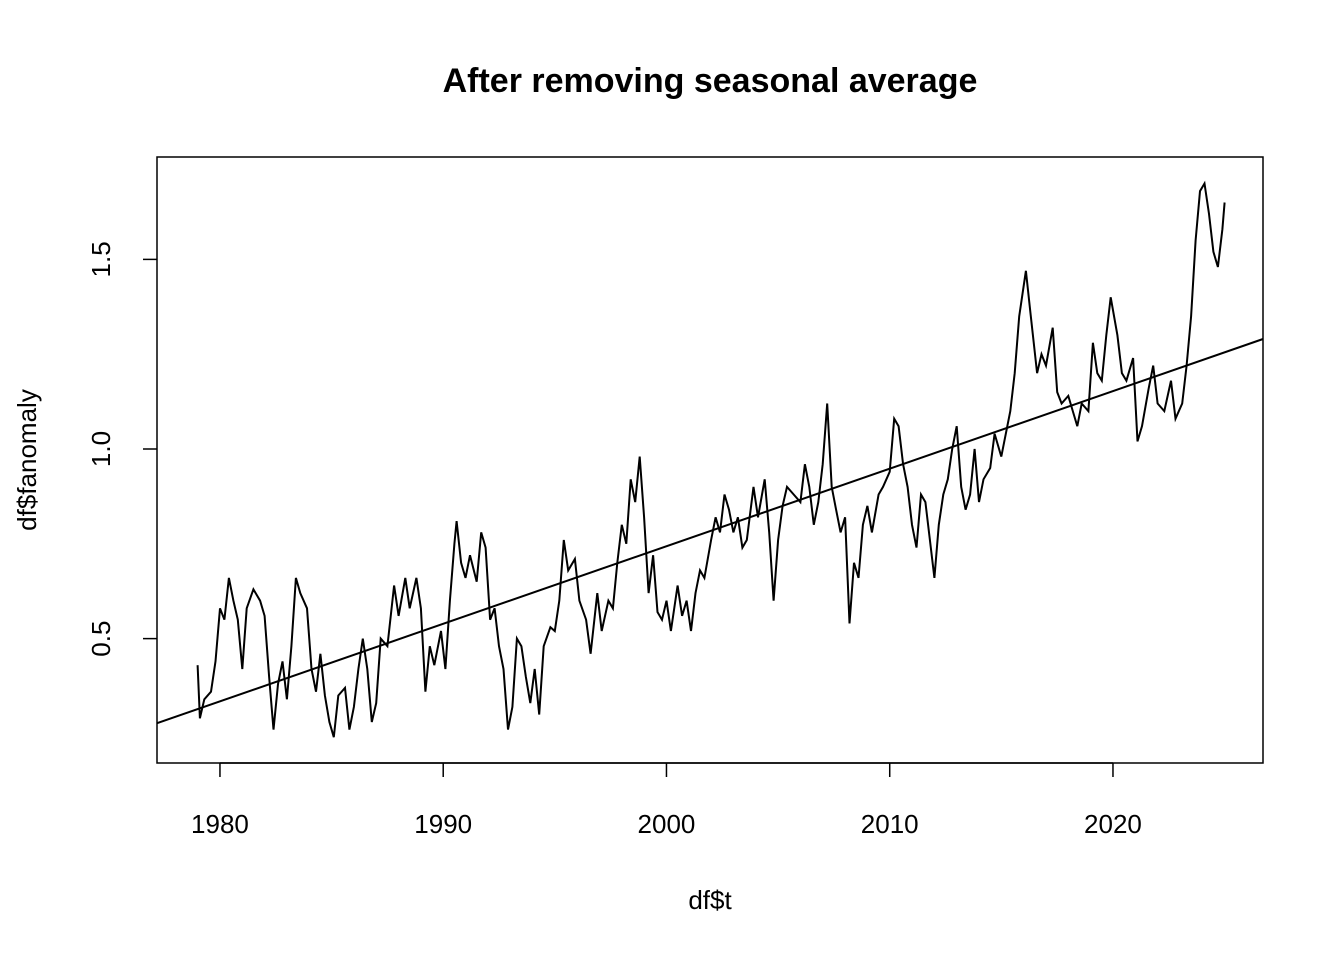 Image resolution: width=1344 pixels, height=965 pixels. I want to click on x-tick-label: 2000, so click(667, 824).